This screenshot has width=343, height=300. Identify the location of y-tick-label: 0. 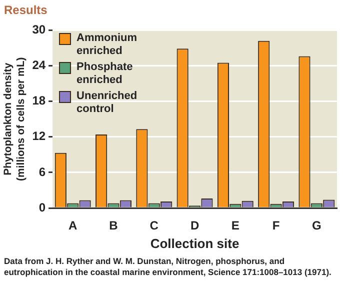
(42, 207).